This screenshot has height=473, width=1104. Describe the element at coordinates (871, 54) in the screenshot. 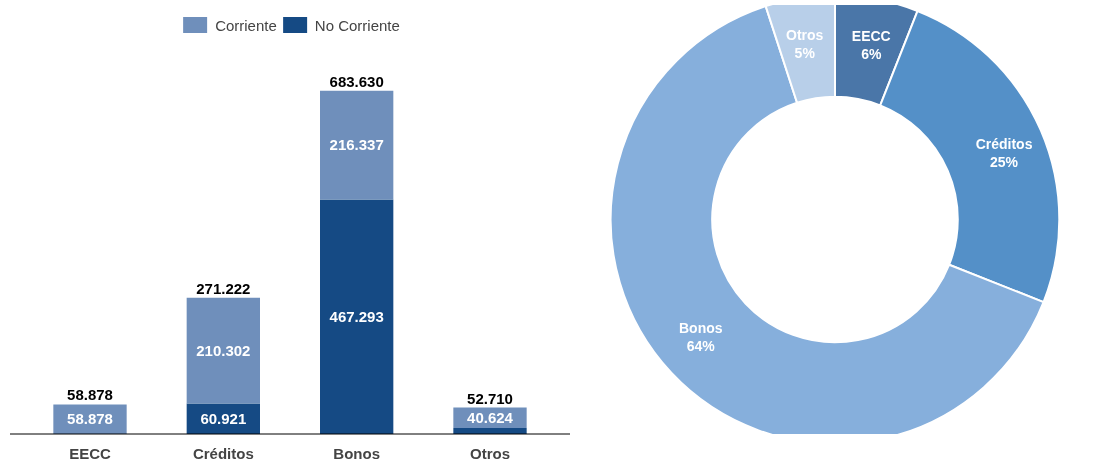

I see `data-label: 6%` at that location.